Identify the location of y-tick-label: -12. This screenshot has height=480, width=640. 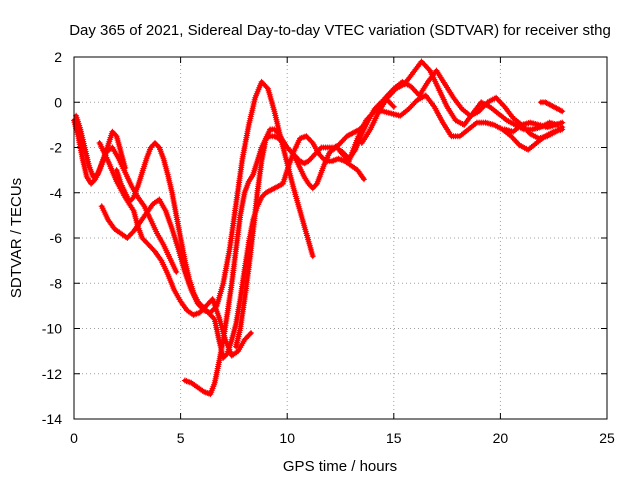
(52, 374).